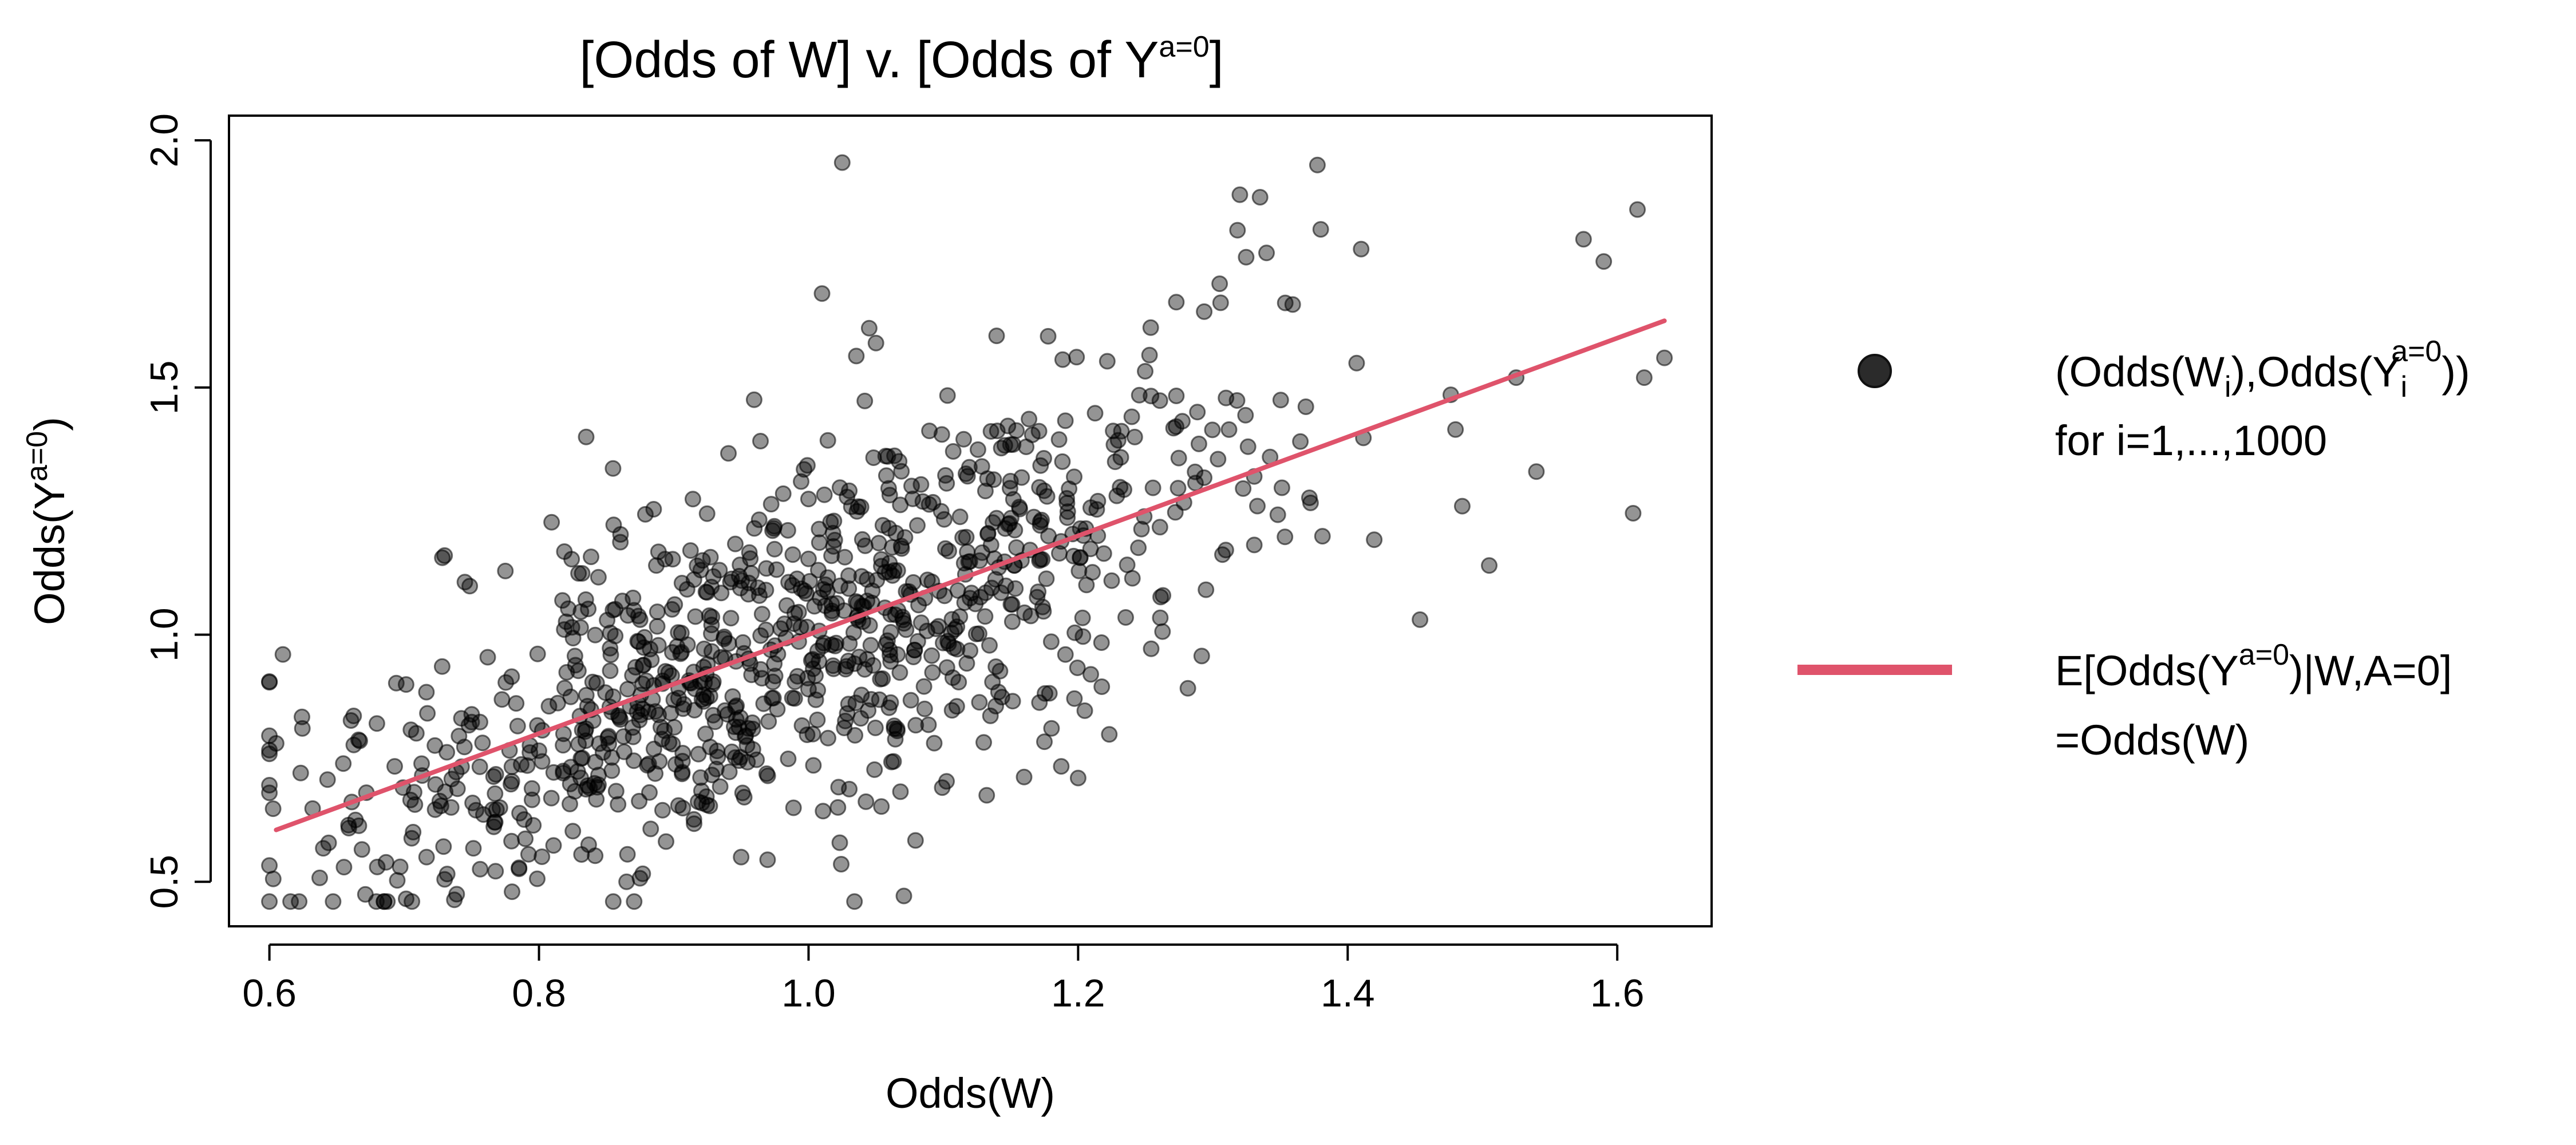 The width and height of the screenshot is (2576, 1145). Describe the element at coordinates (2191, 440) in the screenshot. I see `legend-item-points-line2: for i=1,...,1000` at that location.